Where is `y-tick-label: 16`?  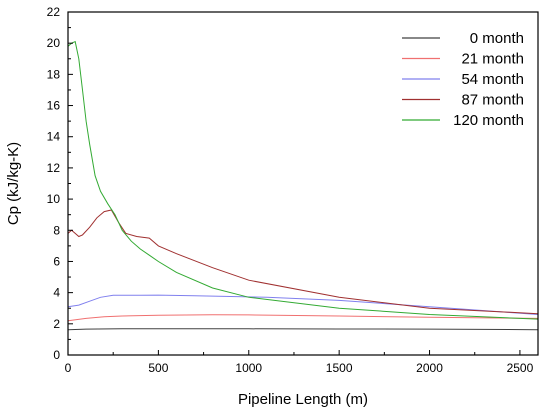 y-tick-label: 16 is located at coordinates (54, 106).